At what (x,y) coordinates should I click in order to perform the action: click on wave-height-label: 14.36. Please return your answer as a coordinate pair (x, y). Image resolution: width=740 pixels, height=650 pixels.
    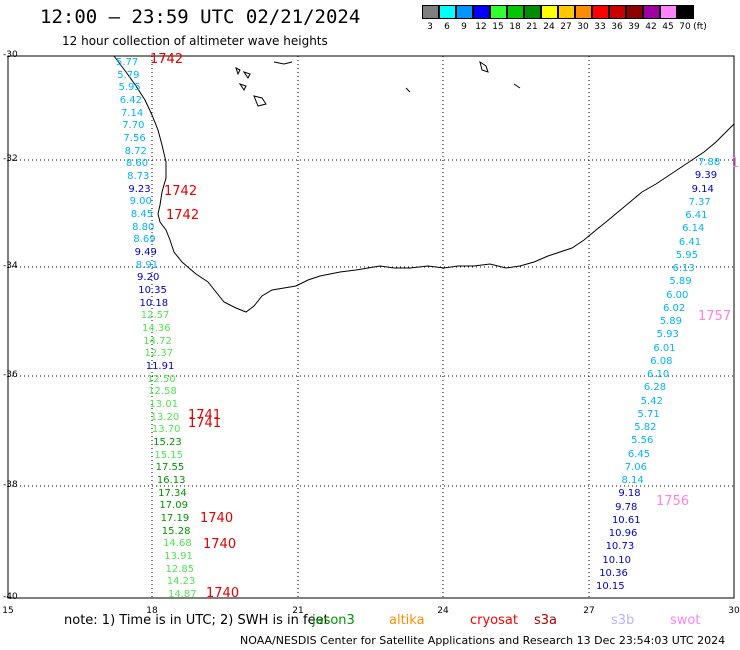
    Looking at the image, I should click on (156, 328).